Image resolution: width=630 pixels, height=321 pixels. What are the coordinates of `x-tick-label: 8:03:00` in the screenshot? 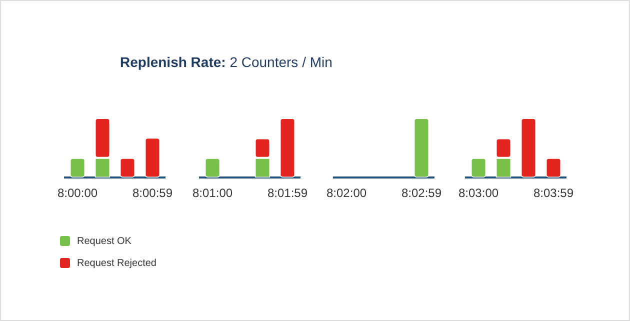 It's located at (478, 193).